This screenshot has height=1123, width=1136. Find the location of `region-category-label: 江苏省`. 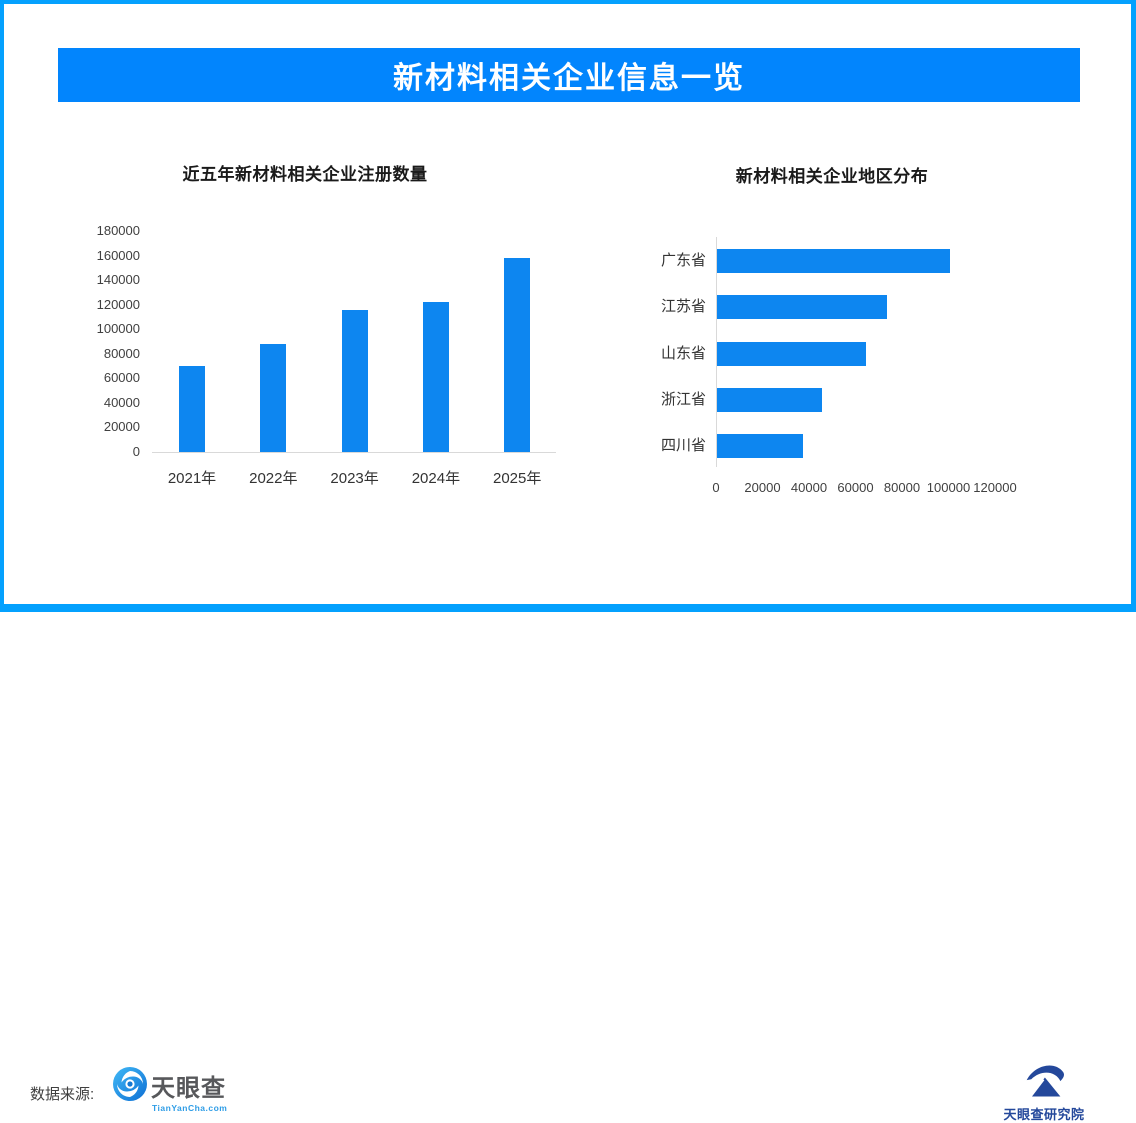

region-category-label: 江苏省 is located at coordinates (683, 307).